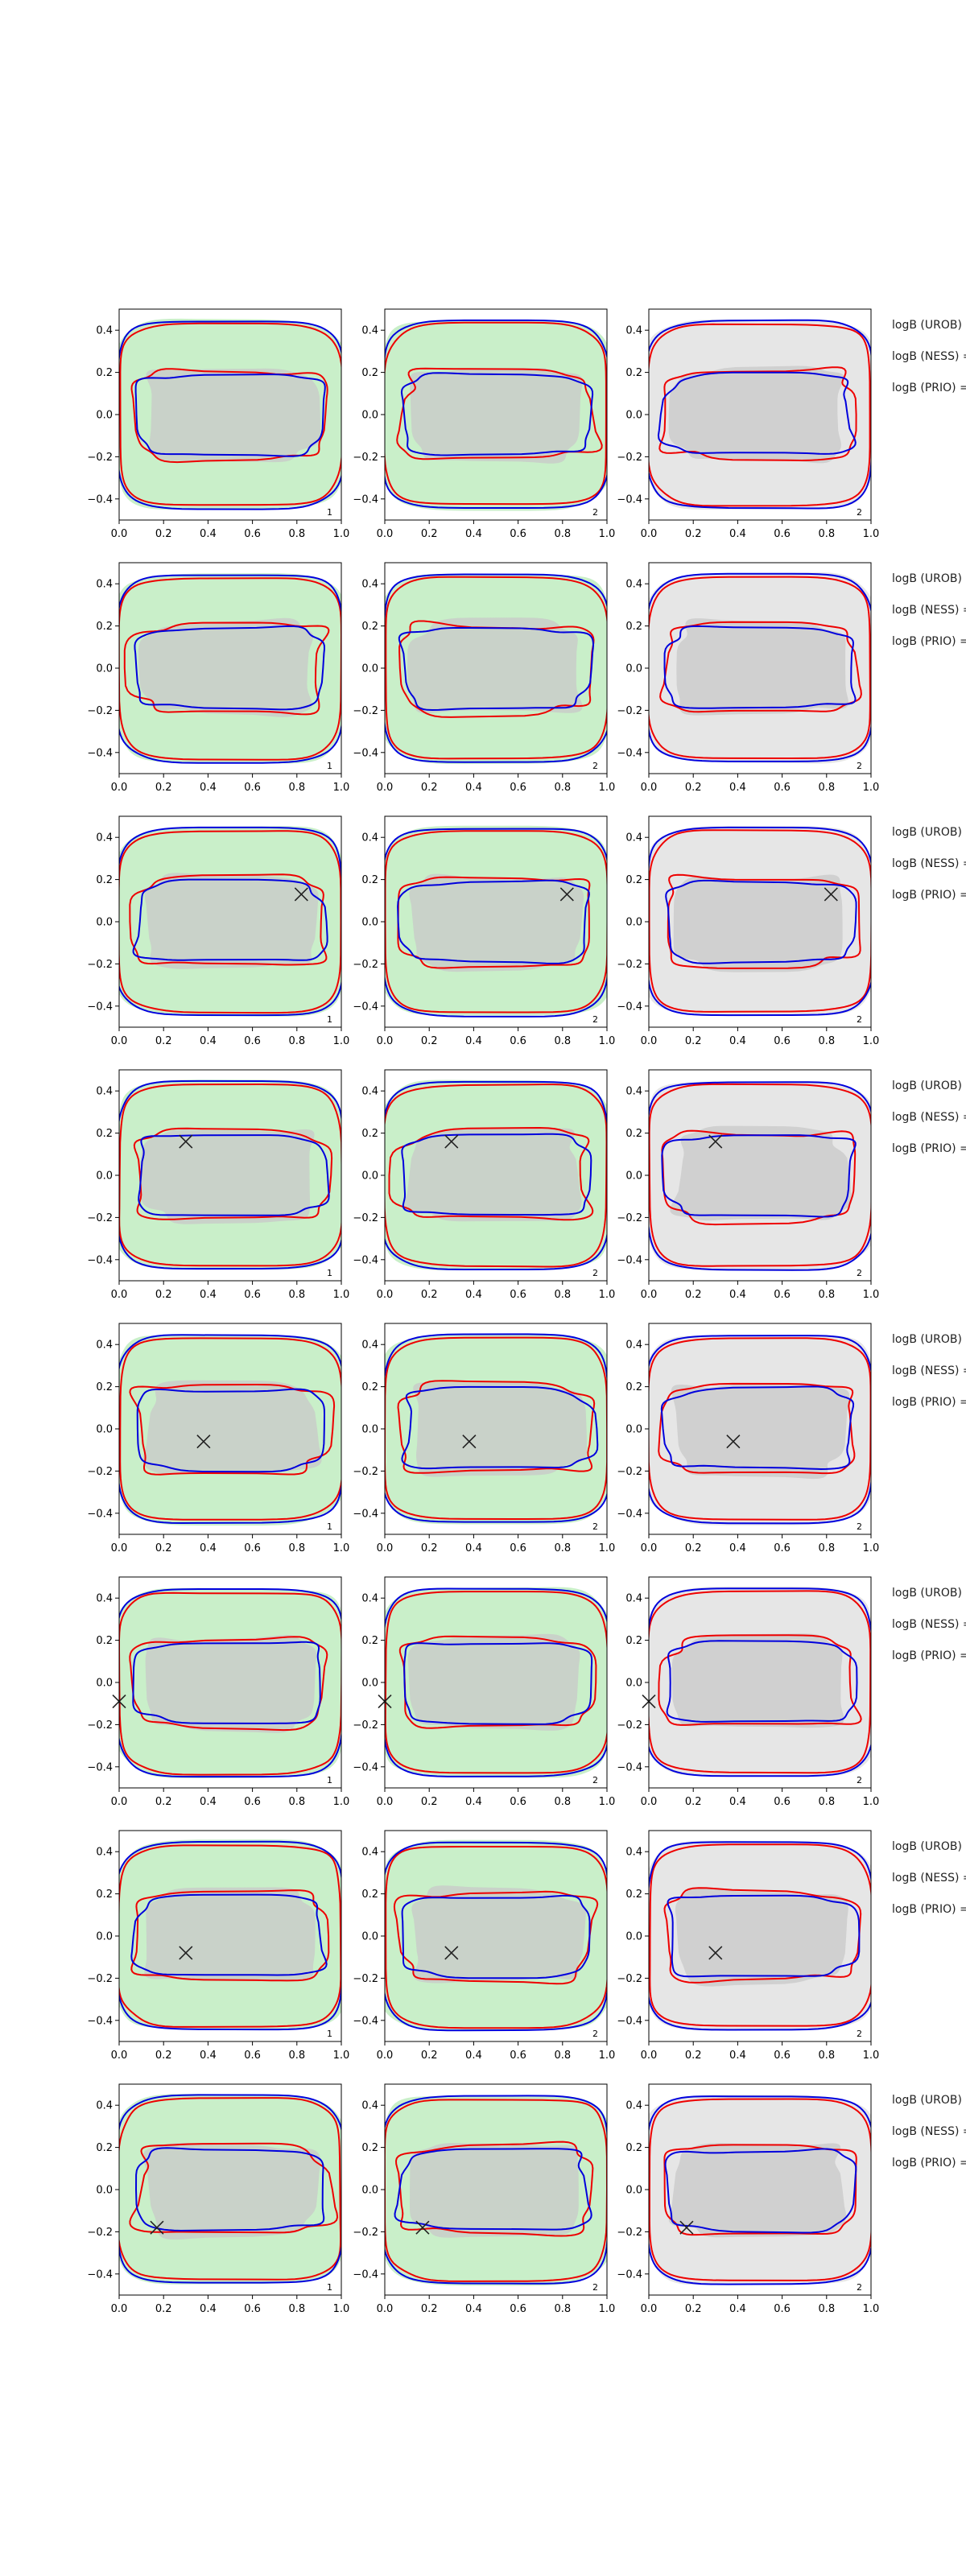 Image resolution: width=966 pixels, height=2576 pixels. I want to click on plot-panel-r2-c2: 2 0.0 0.2 0.4 0.6 0.8 1.0 0.4 0.2 0.0 −0.2 −0.4, so click(484, 678).